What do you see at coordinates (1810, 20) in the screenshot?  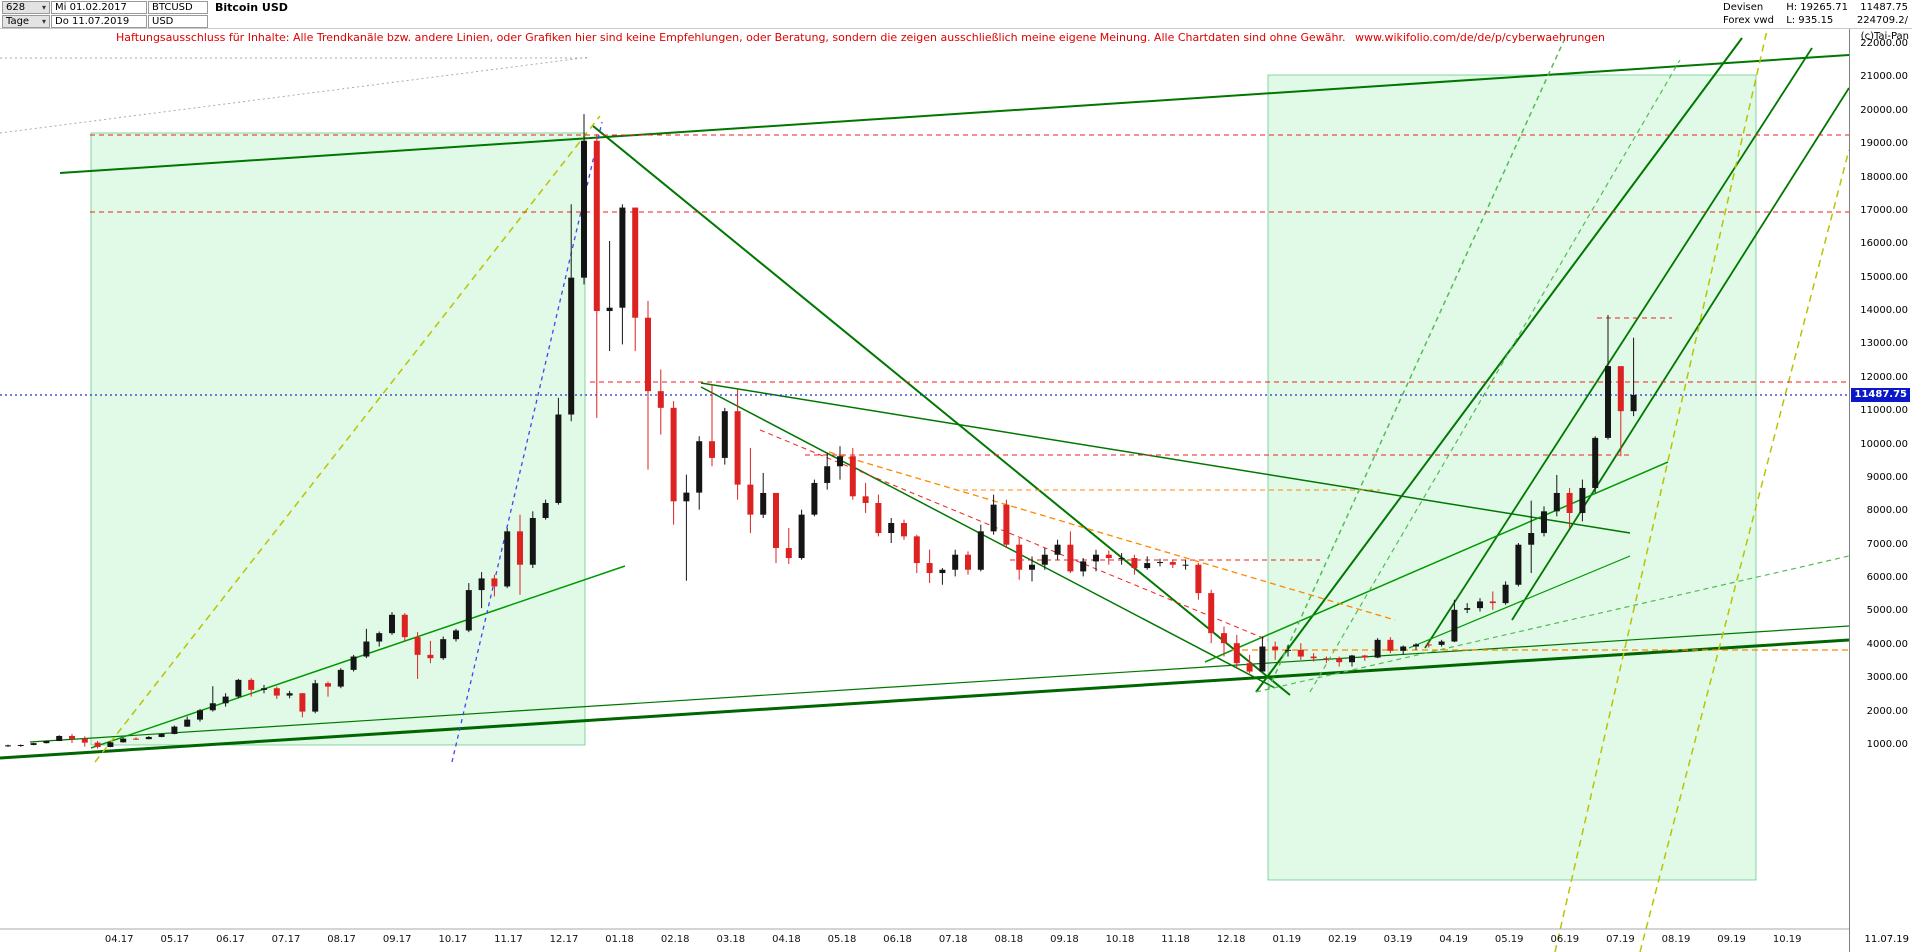 I see `low-value: L: 935.15` at bounding box center [1810, 20].